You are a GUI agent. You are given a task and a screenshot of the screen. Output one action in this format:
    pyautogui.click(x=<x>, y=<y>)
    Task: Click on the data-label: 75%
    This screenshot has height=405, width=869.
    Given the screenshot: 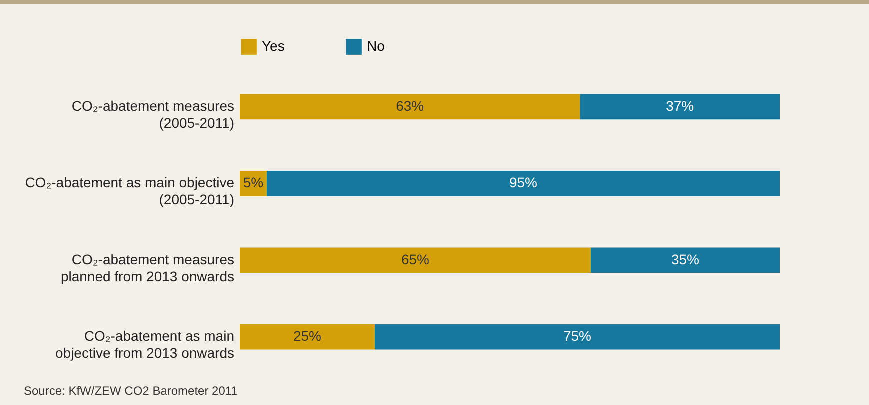 What is the action you would take?
    pyautogui.click(x=577, y=336)
    